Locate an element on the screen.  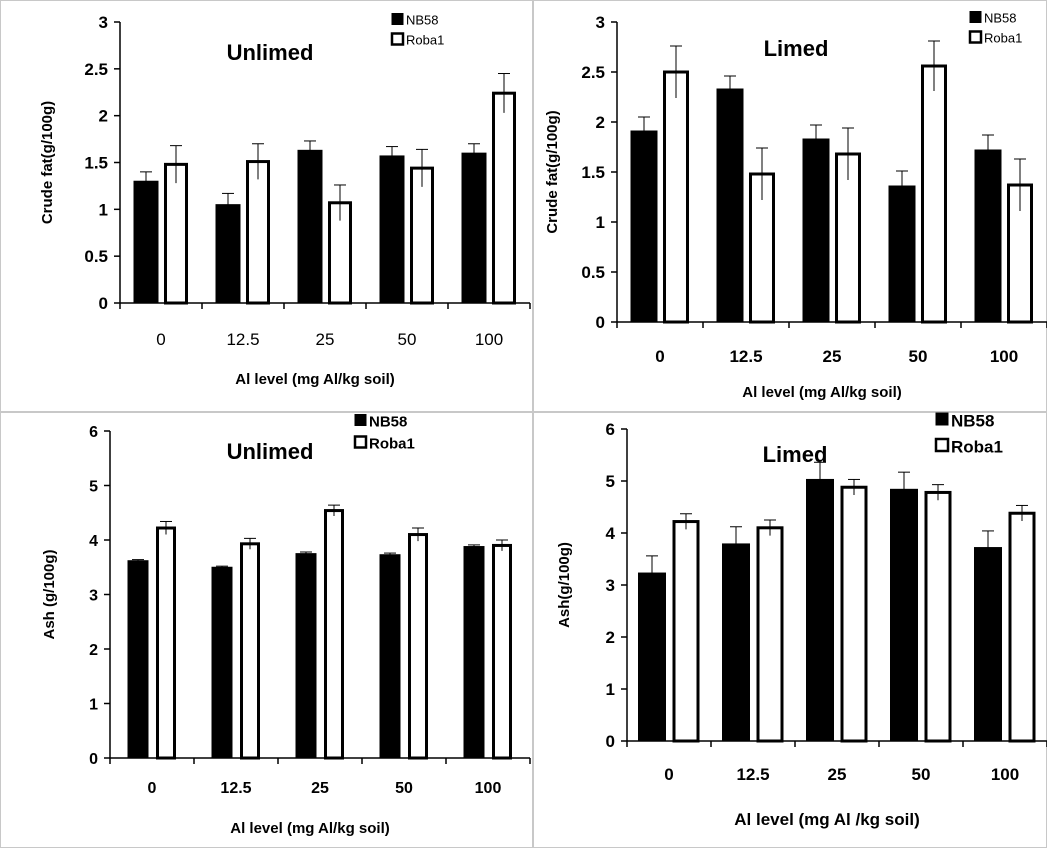
y-axis-label: Ash (g/100g) is located at coordinates (49, 594).